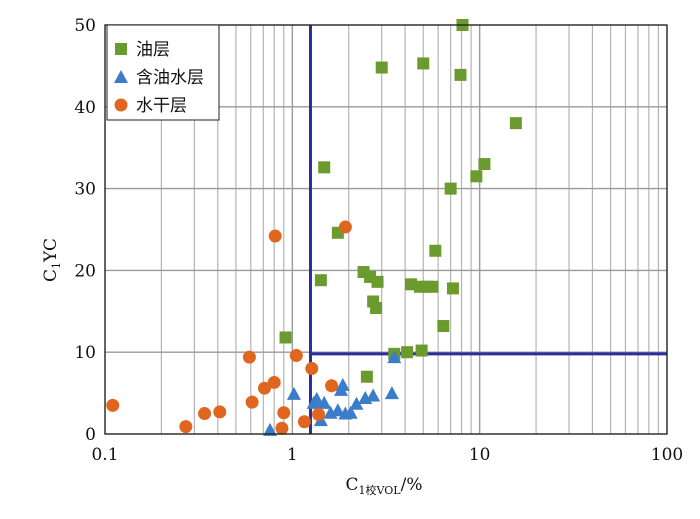  What do you see at coordinates (387, 455) in the screenshot?
I see `x-tick-labels: 0.1 1 10 100` at bounding box center [387, 455].